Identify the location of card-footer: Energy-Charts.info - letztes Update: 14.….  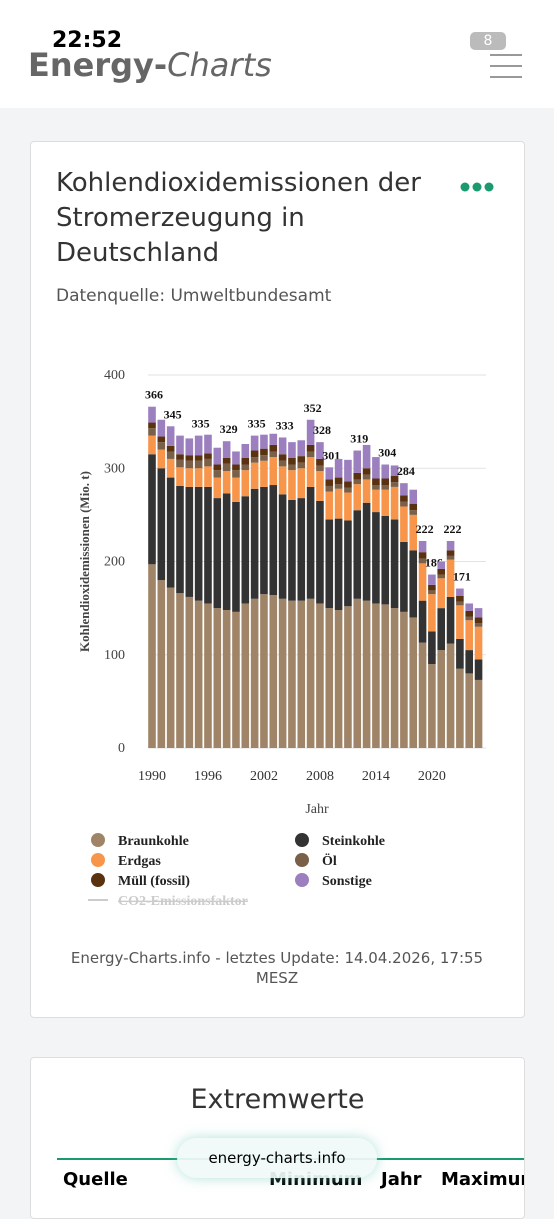
(277, 968).